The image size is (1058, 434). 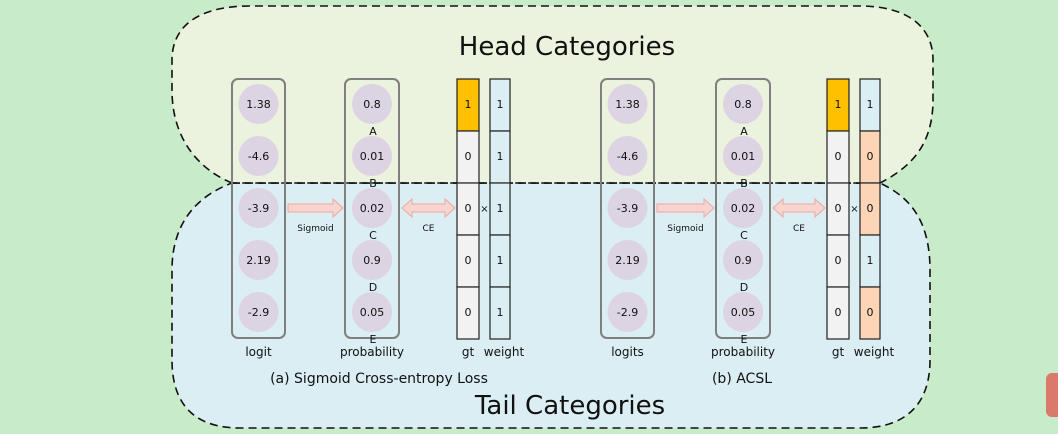 I want to click on tail-title: Tail Categories, so click(x=569, y=406).